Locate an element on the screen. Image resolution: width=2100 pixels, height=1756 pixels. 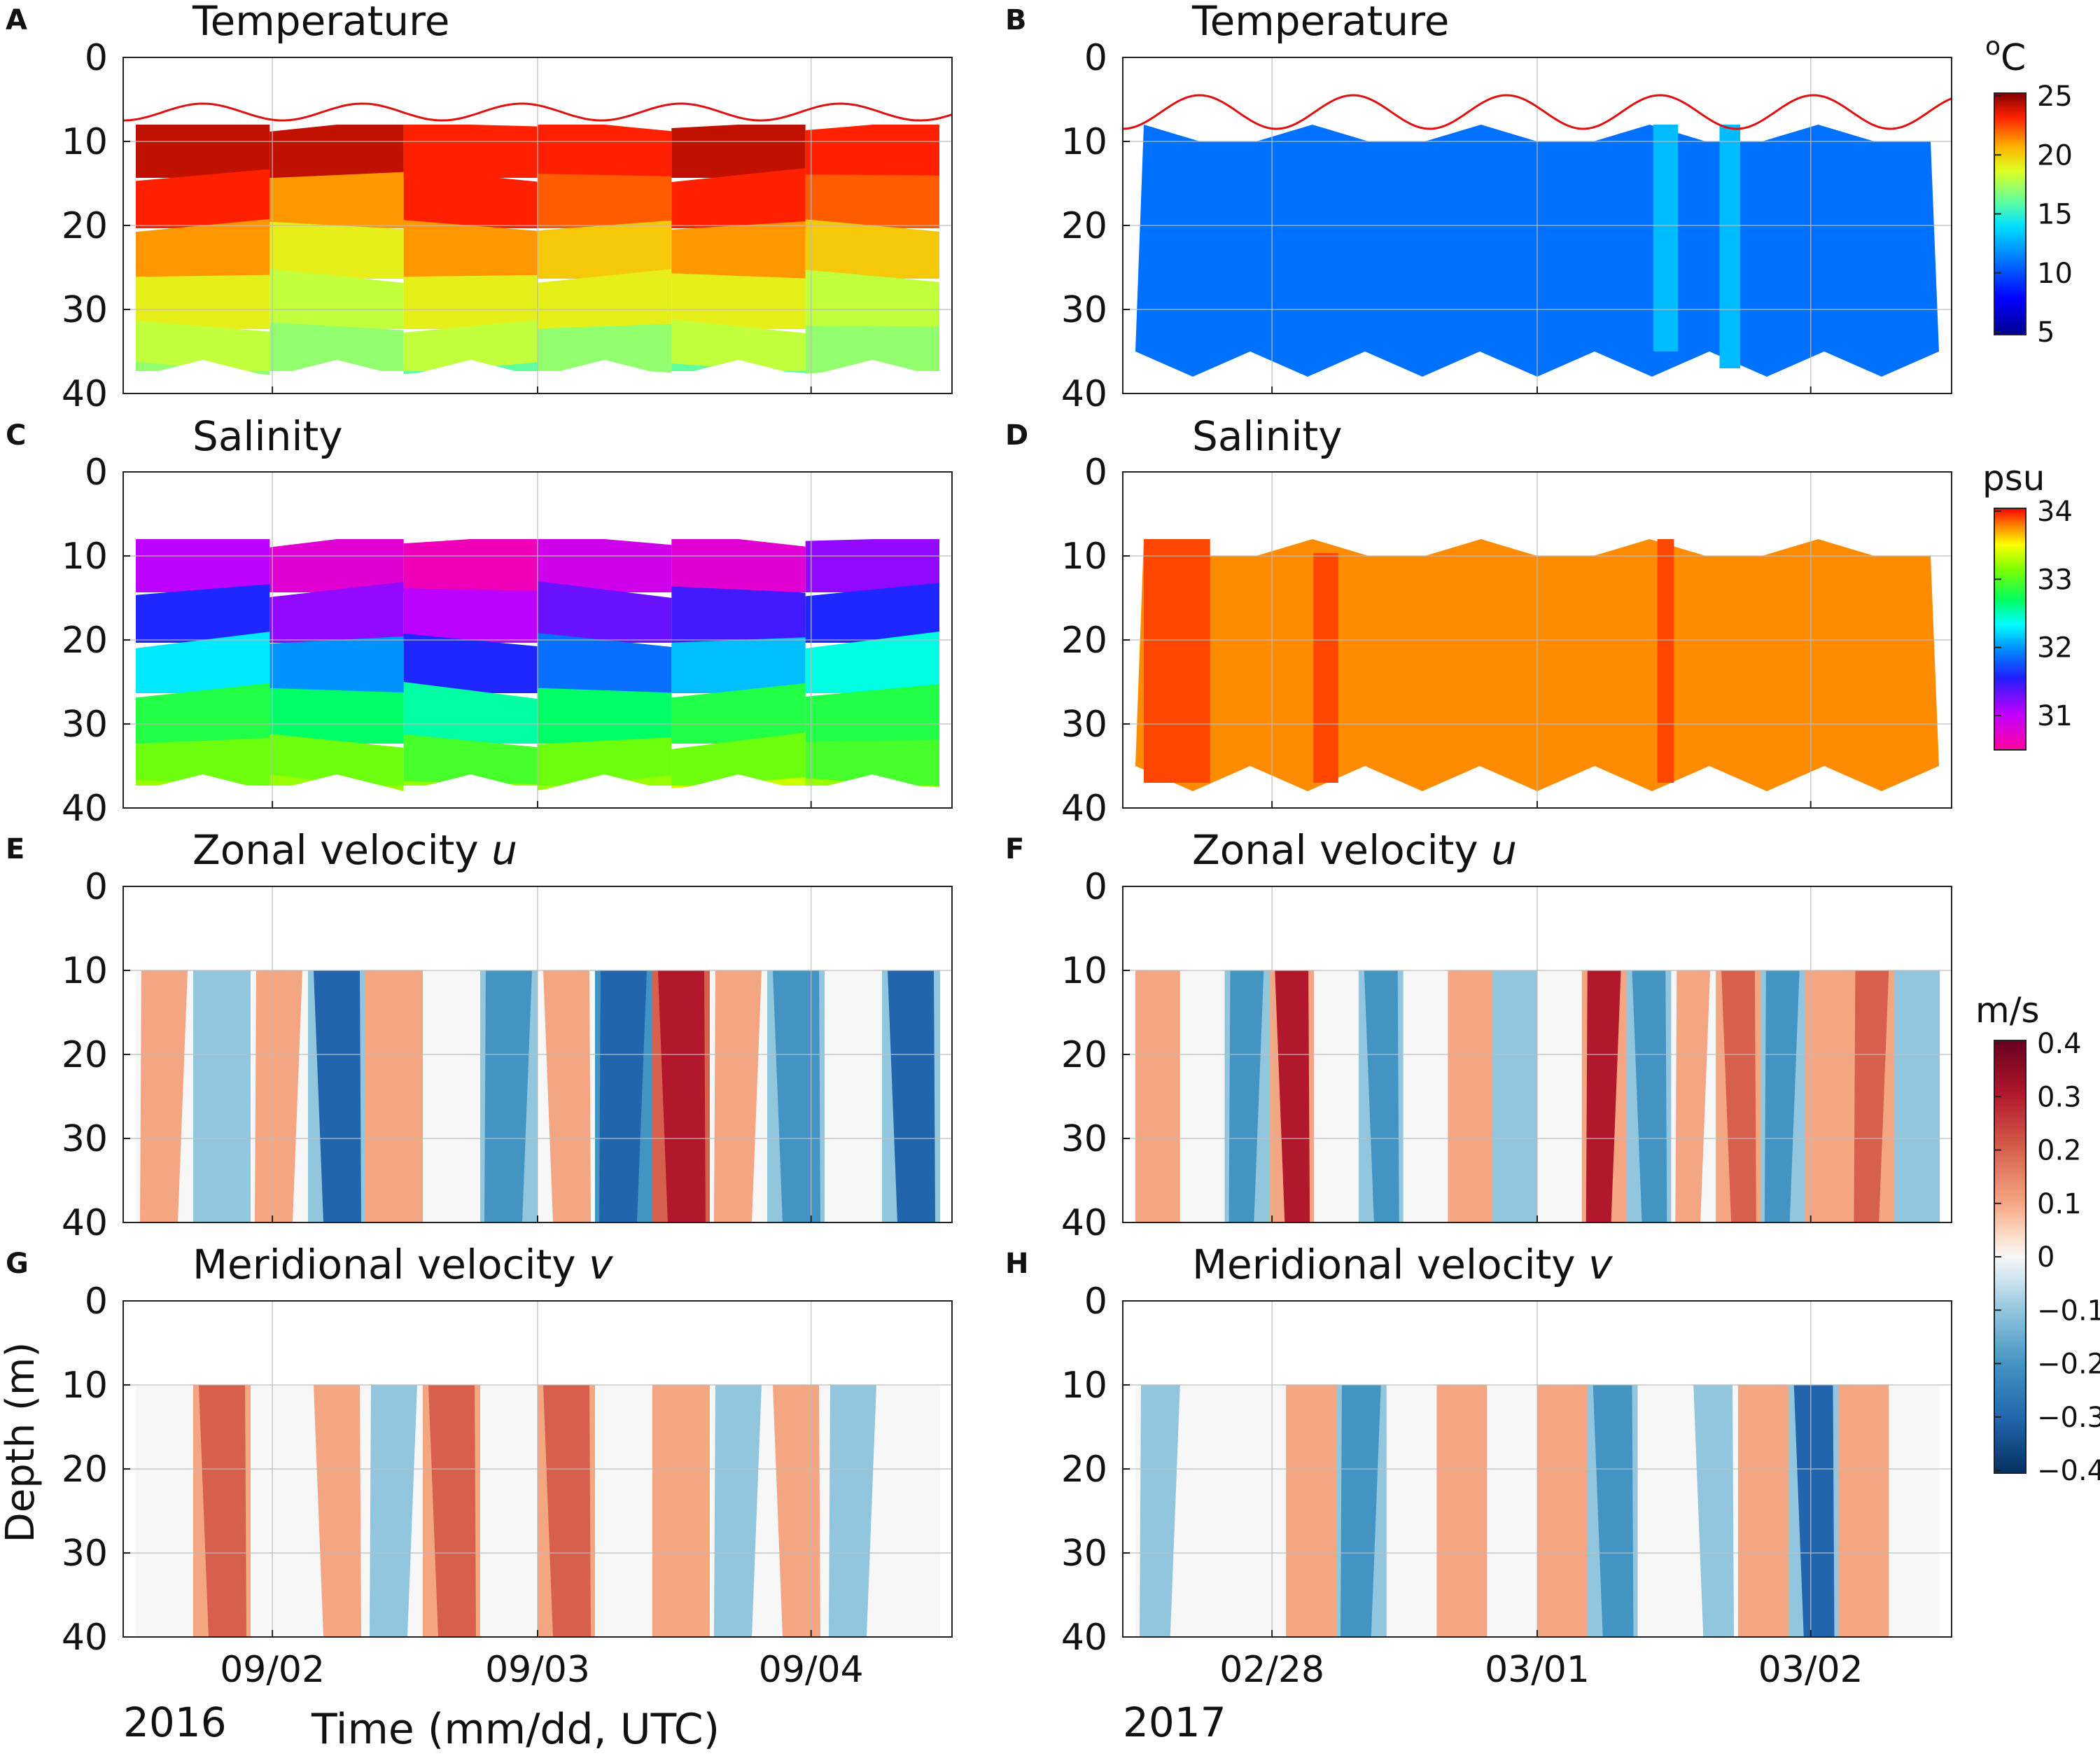
x-tick-label: 03/01 is located at coordinates (1537, 1670).